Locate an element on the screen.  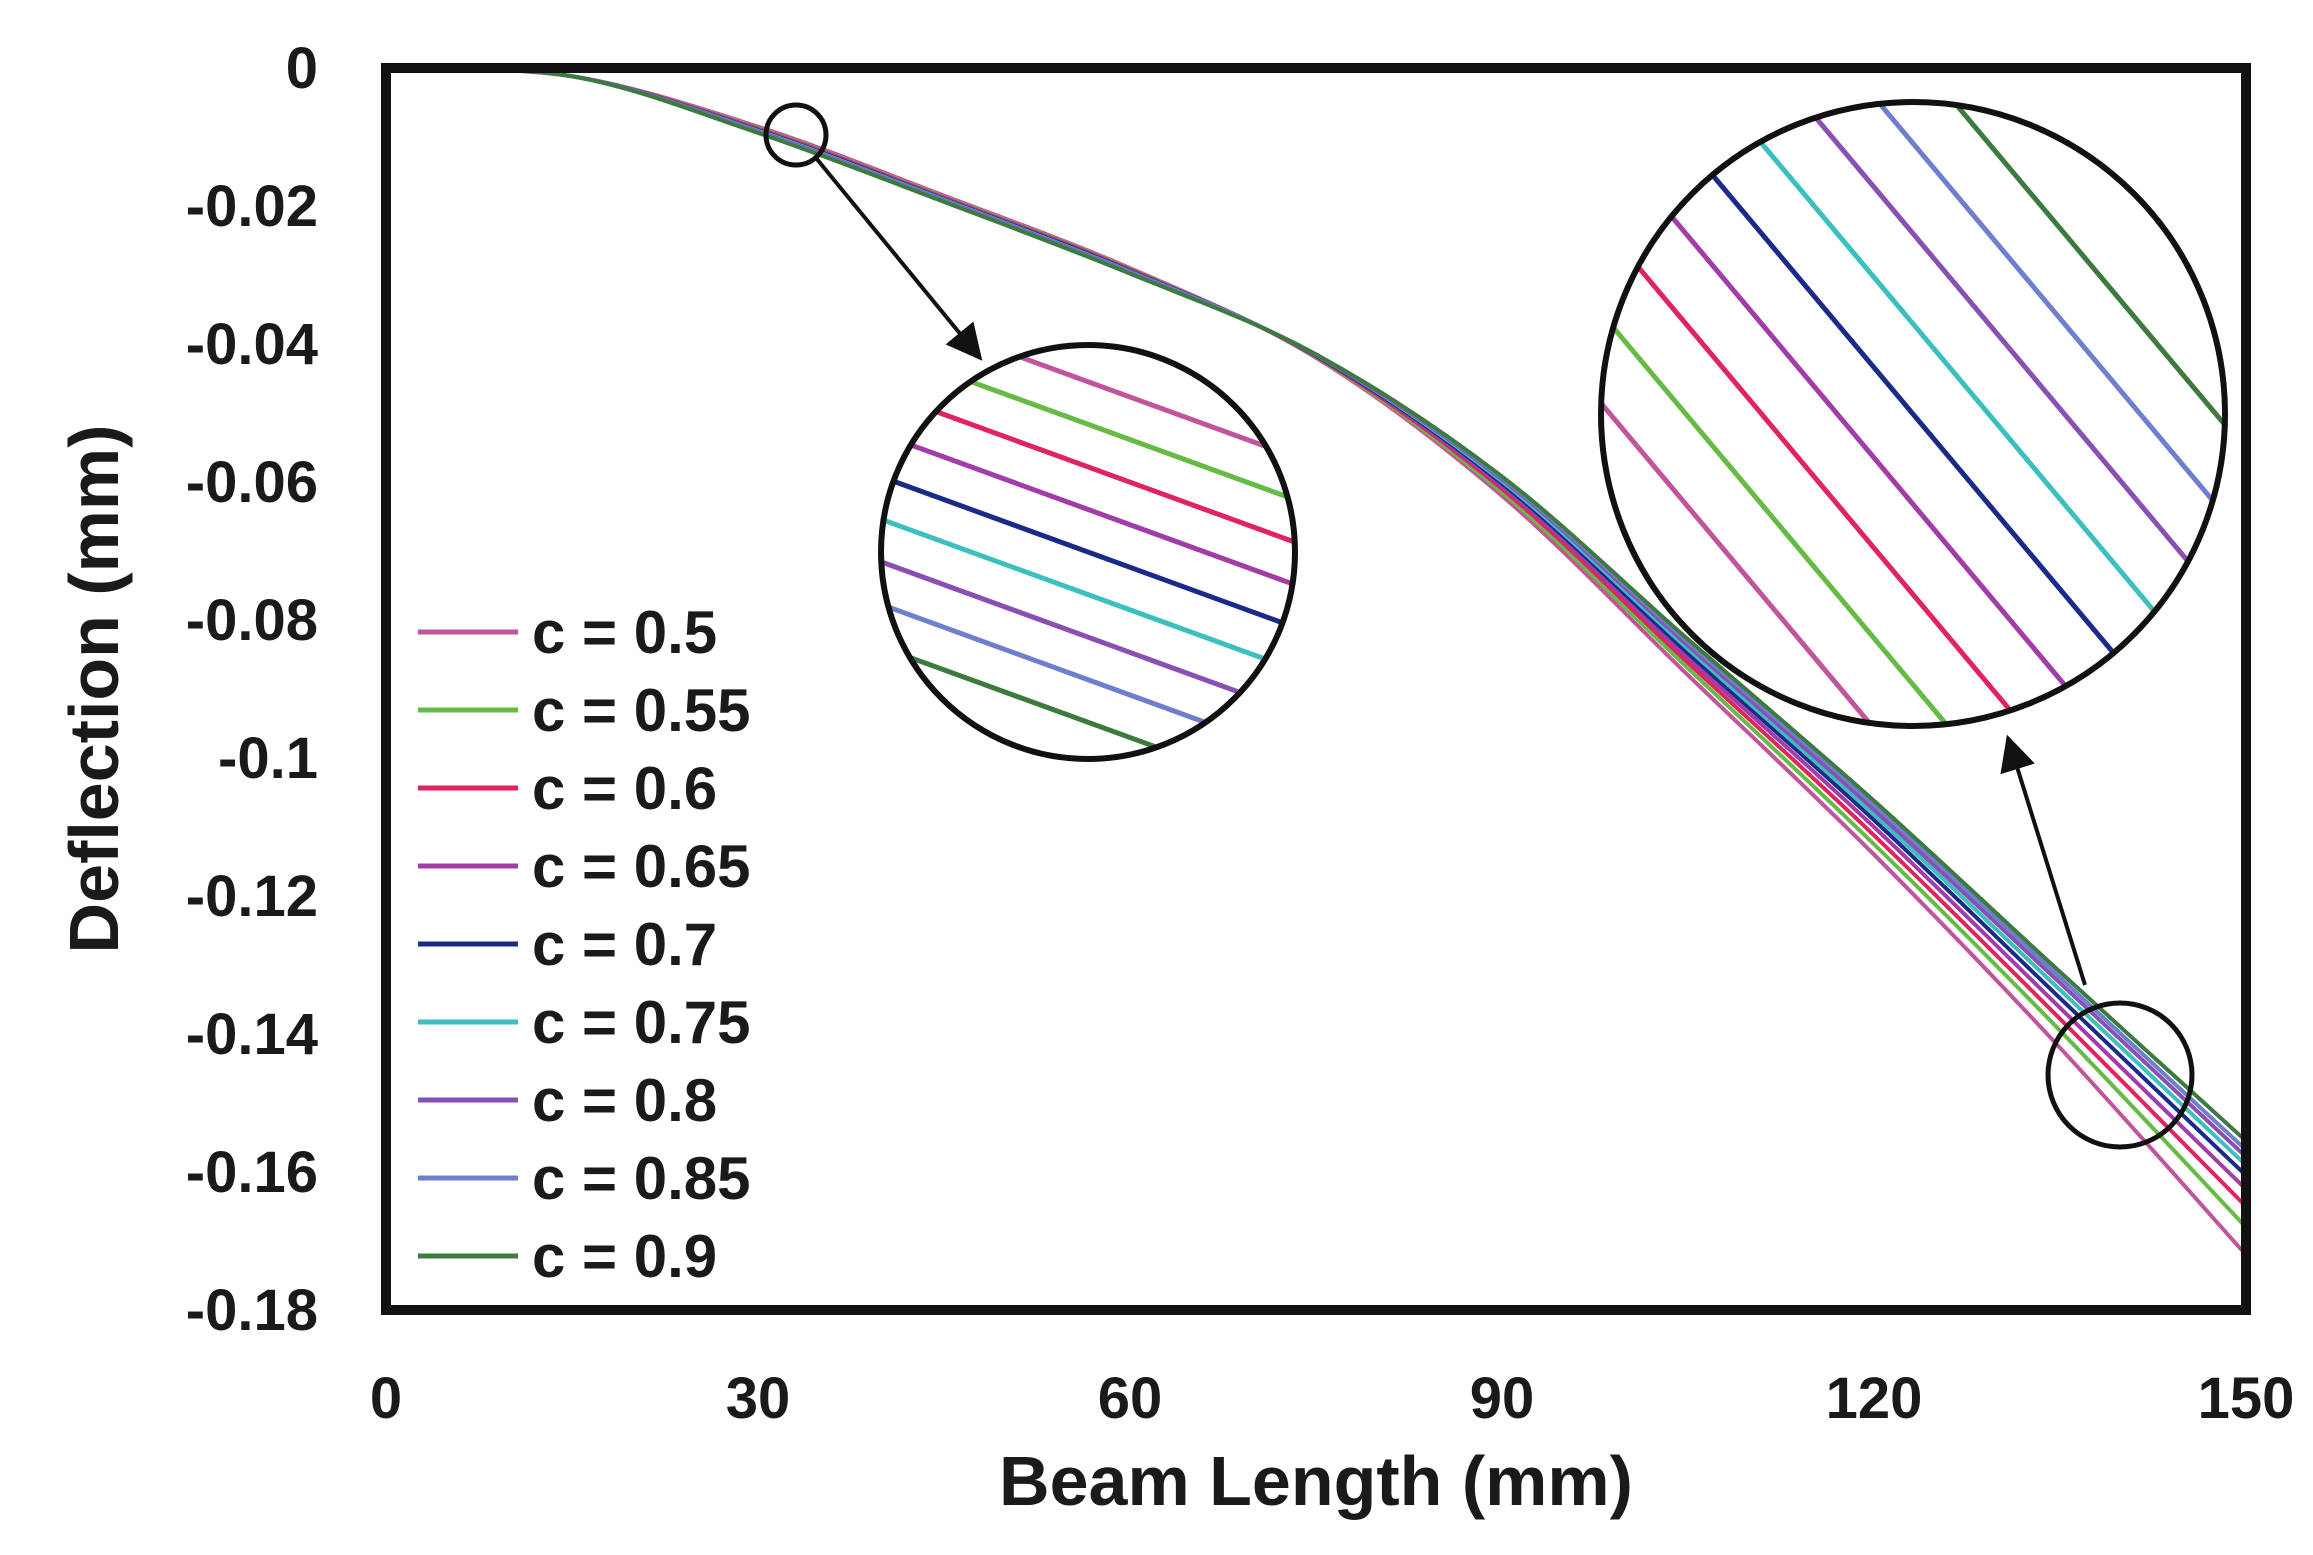
legend-label: c = 0.5 is located at coordinates (624, 632).